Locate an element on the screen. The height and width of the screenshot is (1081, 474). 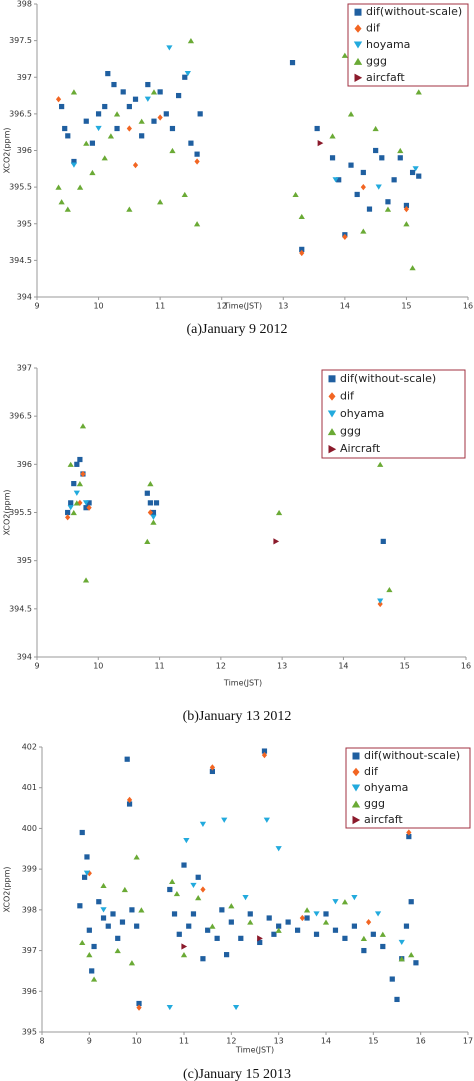
y-tick-label: 402 is located at coordinates (29, 747).